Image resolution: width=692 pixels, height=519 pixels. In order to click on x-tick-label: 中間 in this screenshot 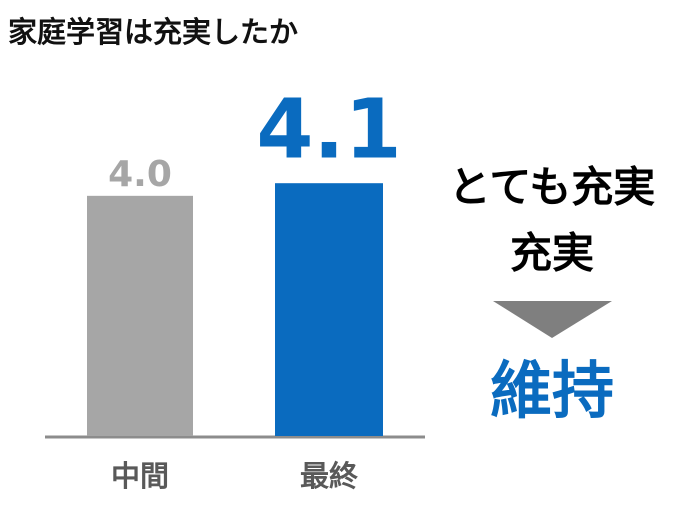, I will do `click(140, 476)`.